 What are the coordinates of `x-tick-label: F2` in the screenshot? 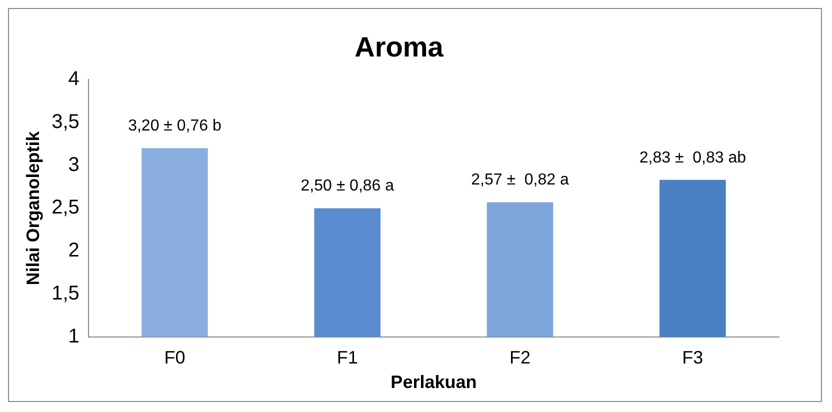 It's located at (520, 358).